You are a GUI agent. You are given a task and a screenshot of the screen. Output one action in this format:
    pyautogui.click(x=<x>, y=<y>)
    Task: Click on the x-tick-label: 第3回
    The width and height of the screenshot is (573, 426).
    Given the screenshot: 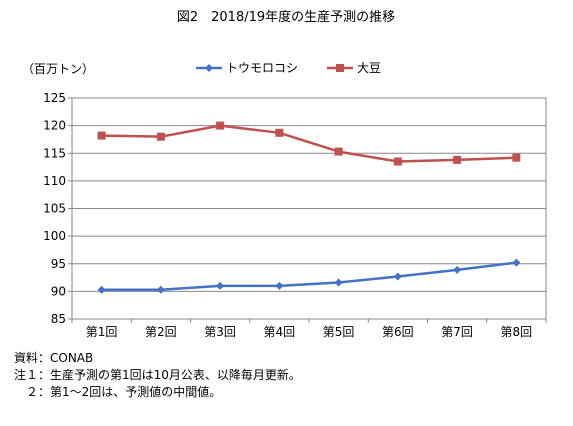 What is the action you would take?
    pyautogui.click(x=220, y=332)
    